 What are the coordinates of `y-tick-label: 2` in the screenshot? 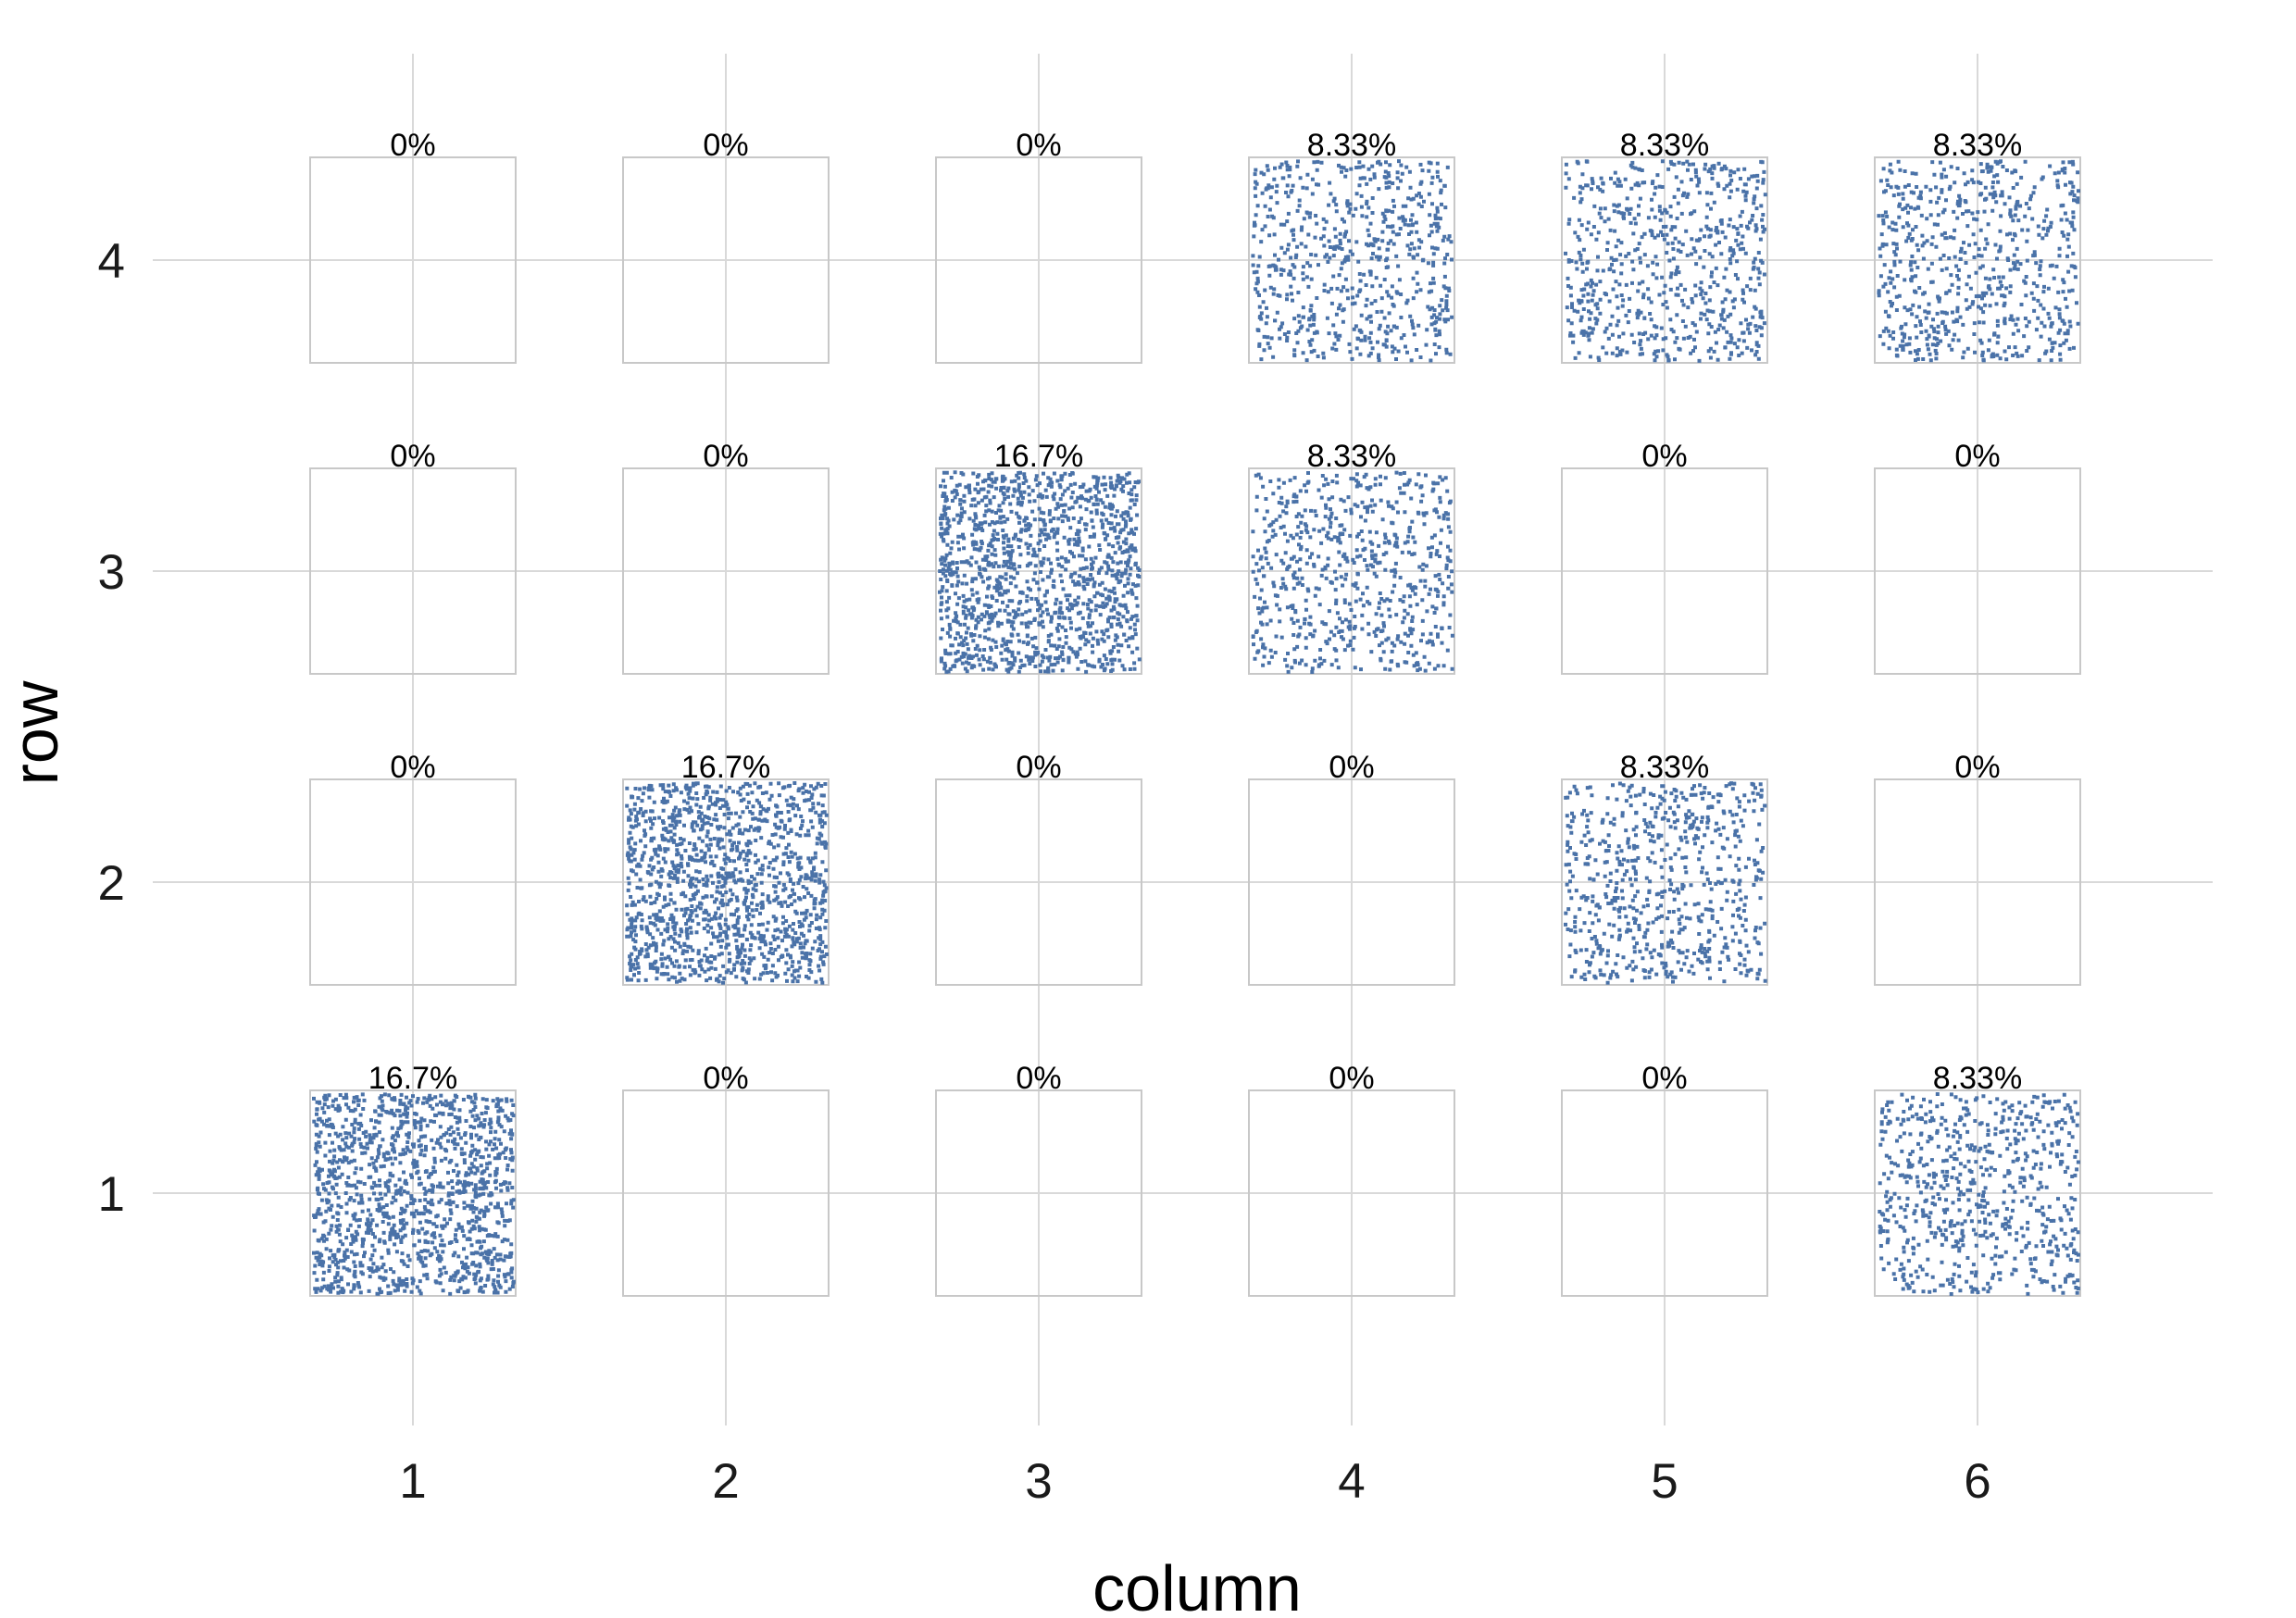 It's located at (111, 883).